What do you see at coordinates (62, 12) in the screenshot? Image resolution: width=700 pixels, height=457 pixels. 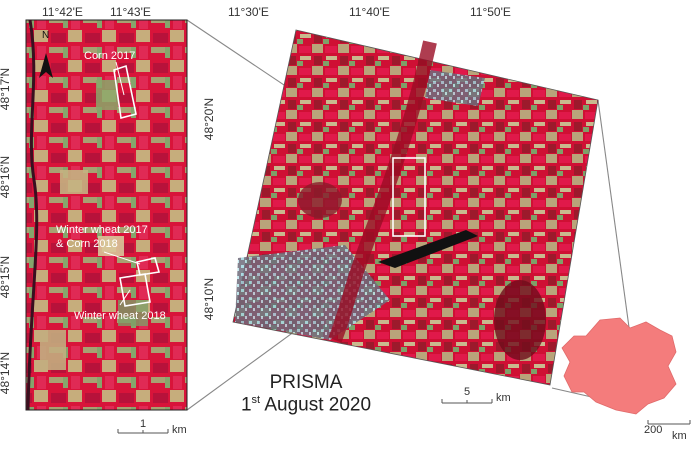 I see `inset-lon-label-1: 11°42'E` at bounding box center [62, 12].